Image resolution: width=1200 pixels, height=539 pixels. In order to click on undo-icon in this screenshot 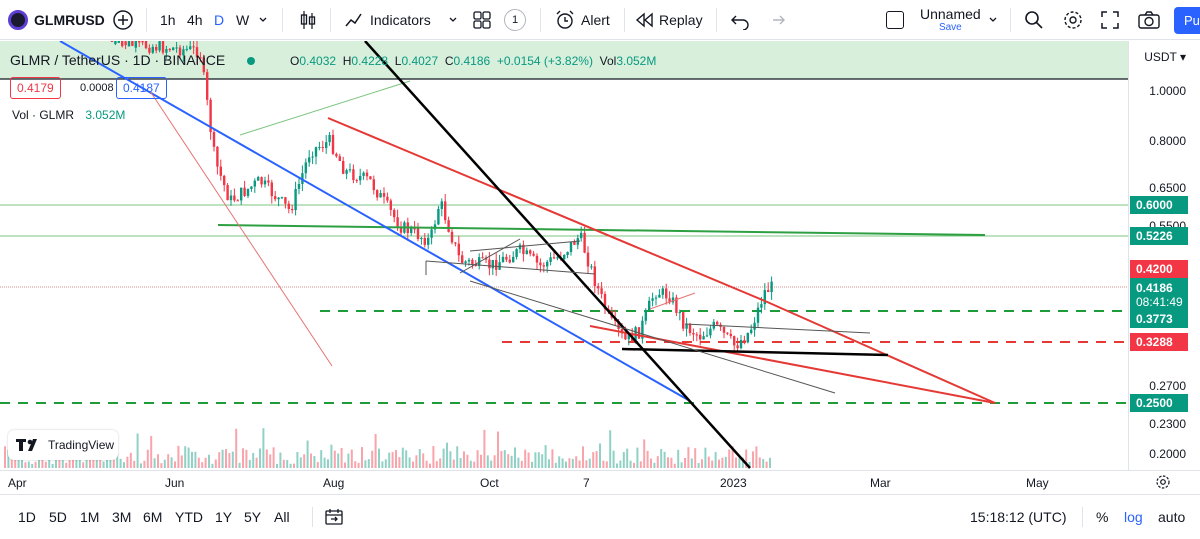, I will do `click(740, 20)`.